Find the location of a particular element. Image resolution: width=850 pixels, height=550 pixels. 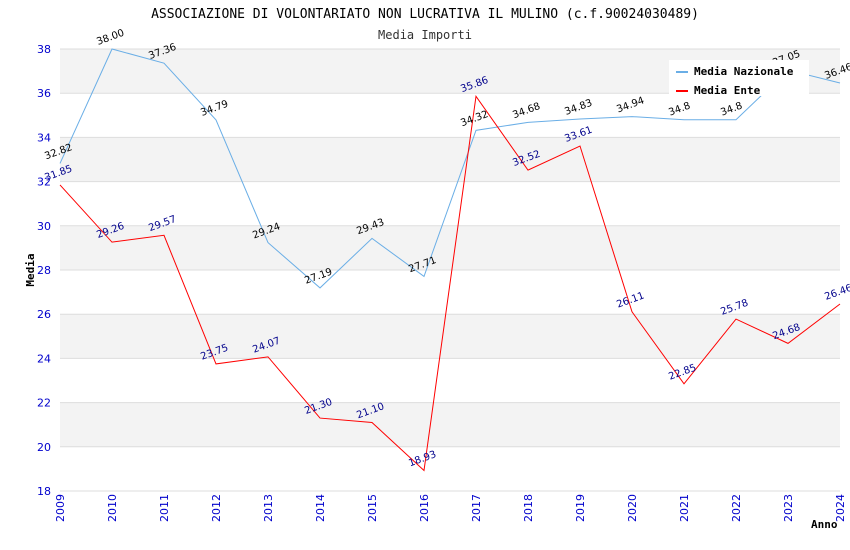

y-axis-ticks: 18 20 22 24 26 28 30 32 34 36 38 is located at coordinates (44, 270).